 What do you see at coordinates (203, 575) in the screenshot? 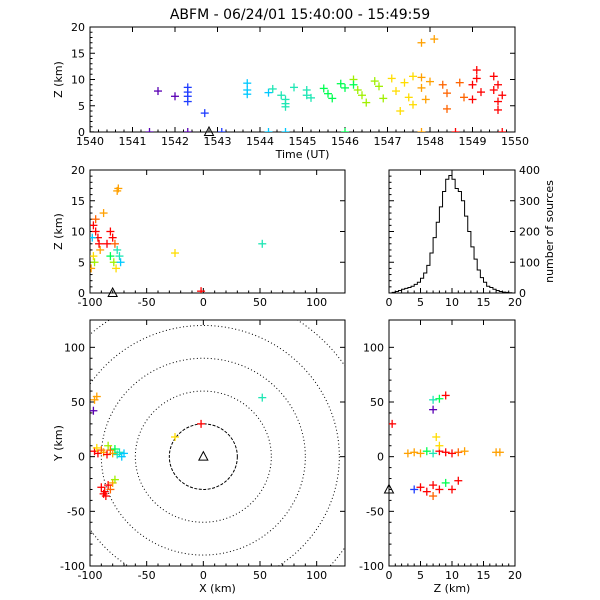
I see `plan-view-xtick-label: 0` at bounding box center [203, 575].